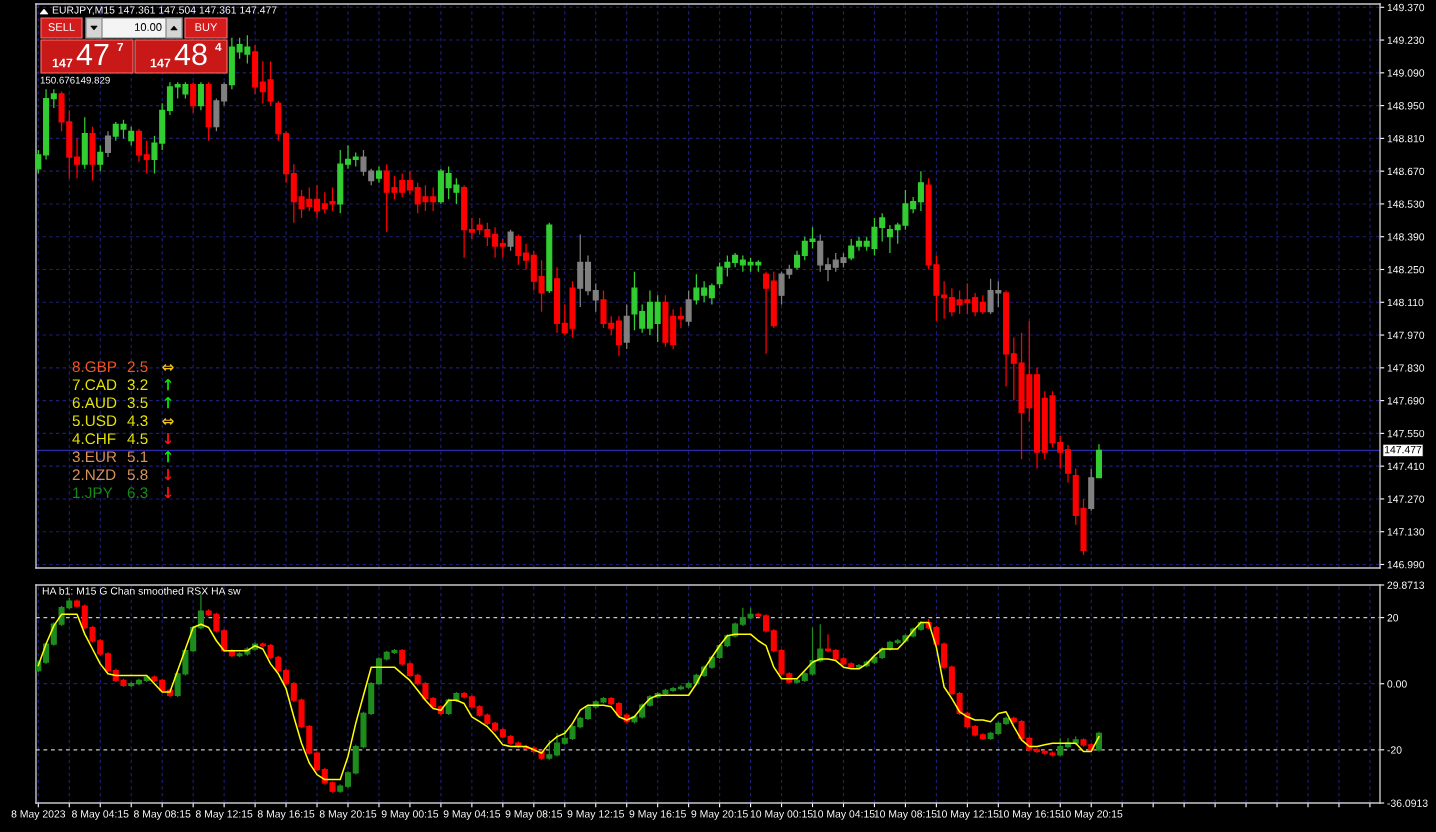 The height and width of the screenshot is (832, 1436). I want to click on y-tick-label: 148.950, so click(1406, 106).